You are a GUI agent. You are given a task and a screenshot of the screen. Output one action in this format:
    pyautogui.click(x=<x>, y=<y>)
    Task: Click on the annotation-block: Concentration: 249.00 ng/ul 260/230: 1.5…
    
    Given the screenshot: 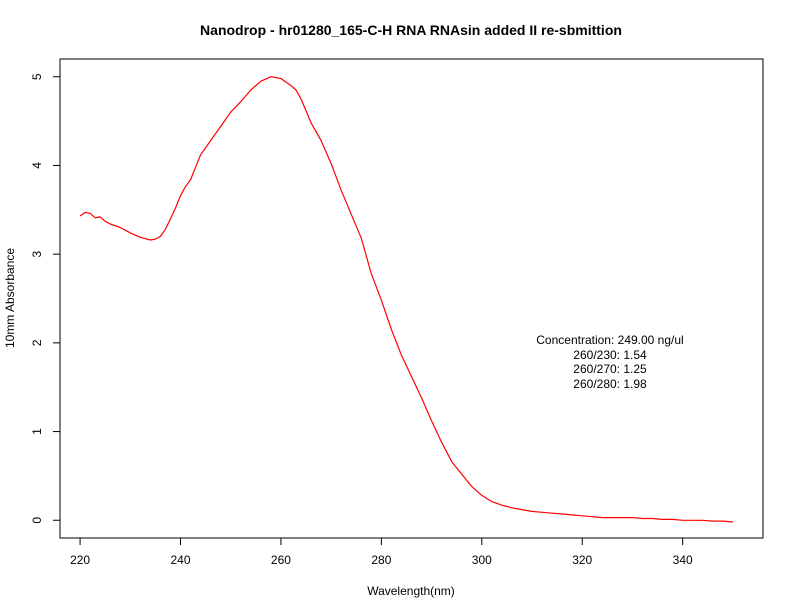 What is the action you would take?
    pyautogui.click(x=609, y=362)
    